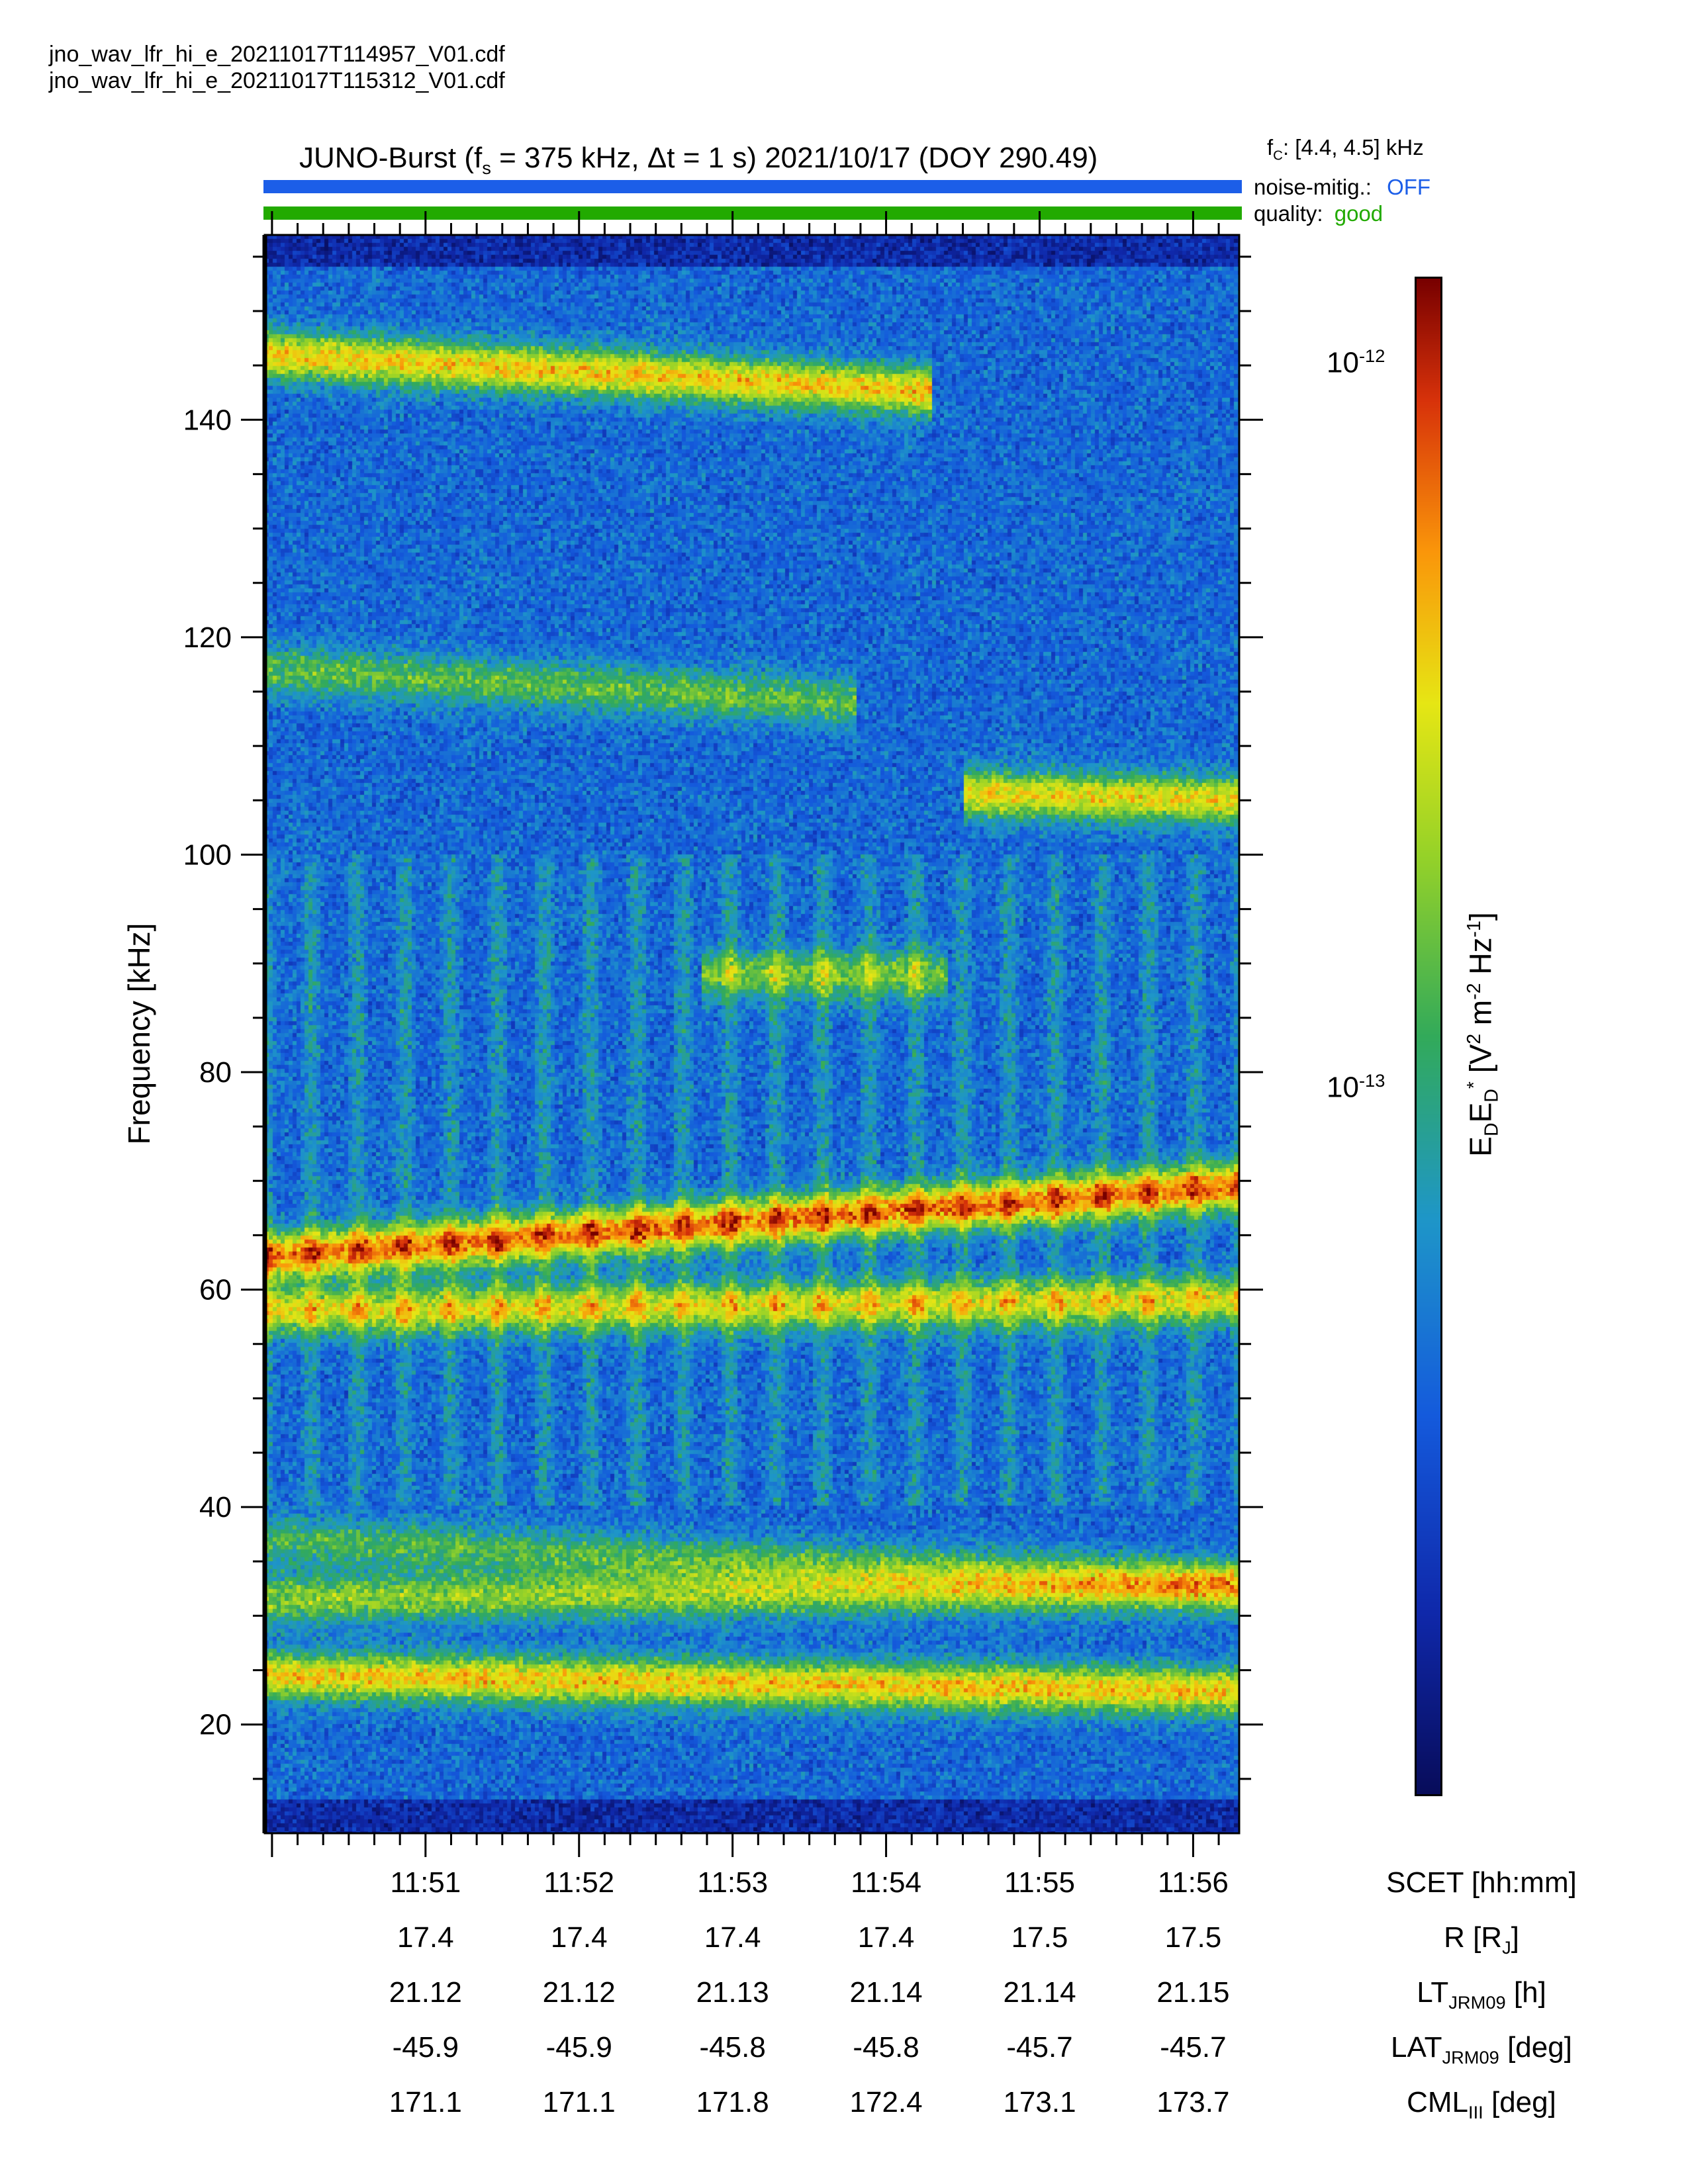 The width and height of the screenshot is (1688, 2184). I want to click on file-name-2: jno_wav_lfr_hi_e_20211017T115312_V01.cdf, so click(277, 80).